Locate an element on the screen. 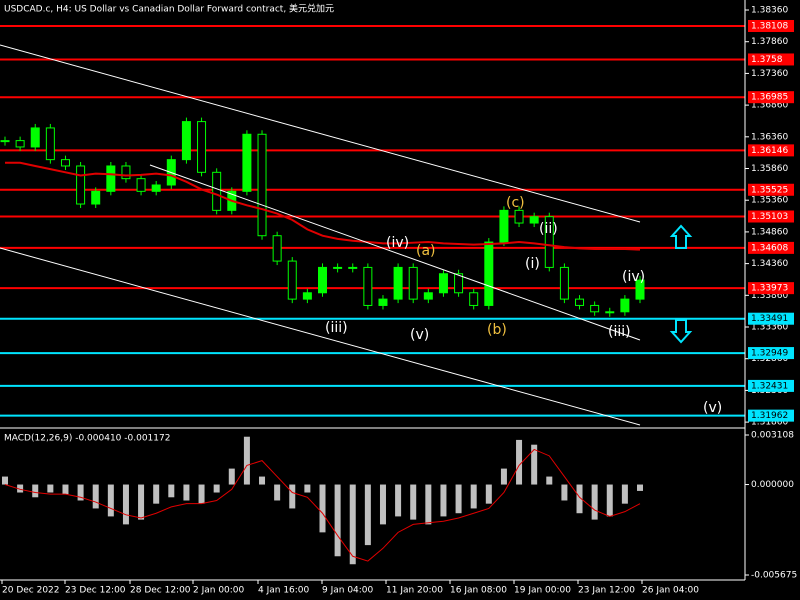  moving-average is located at coordinates (323, 206).